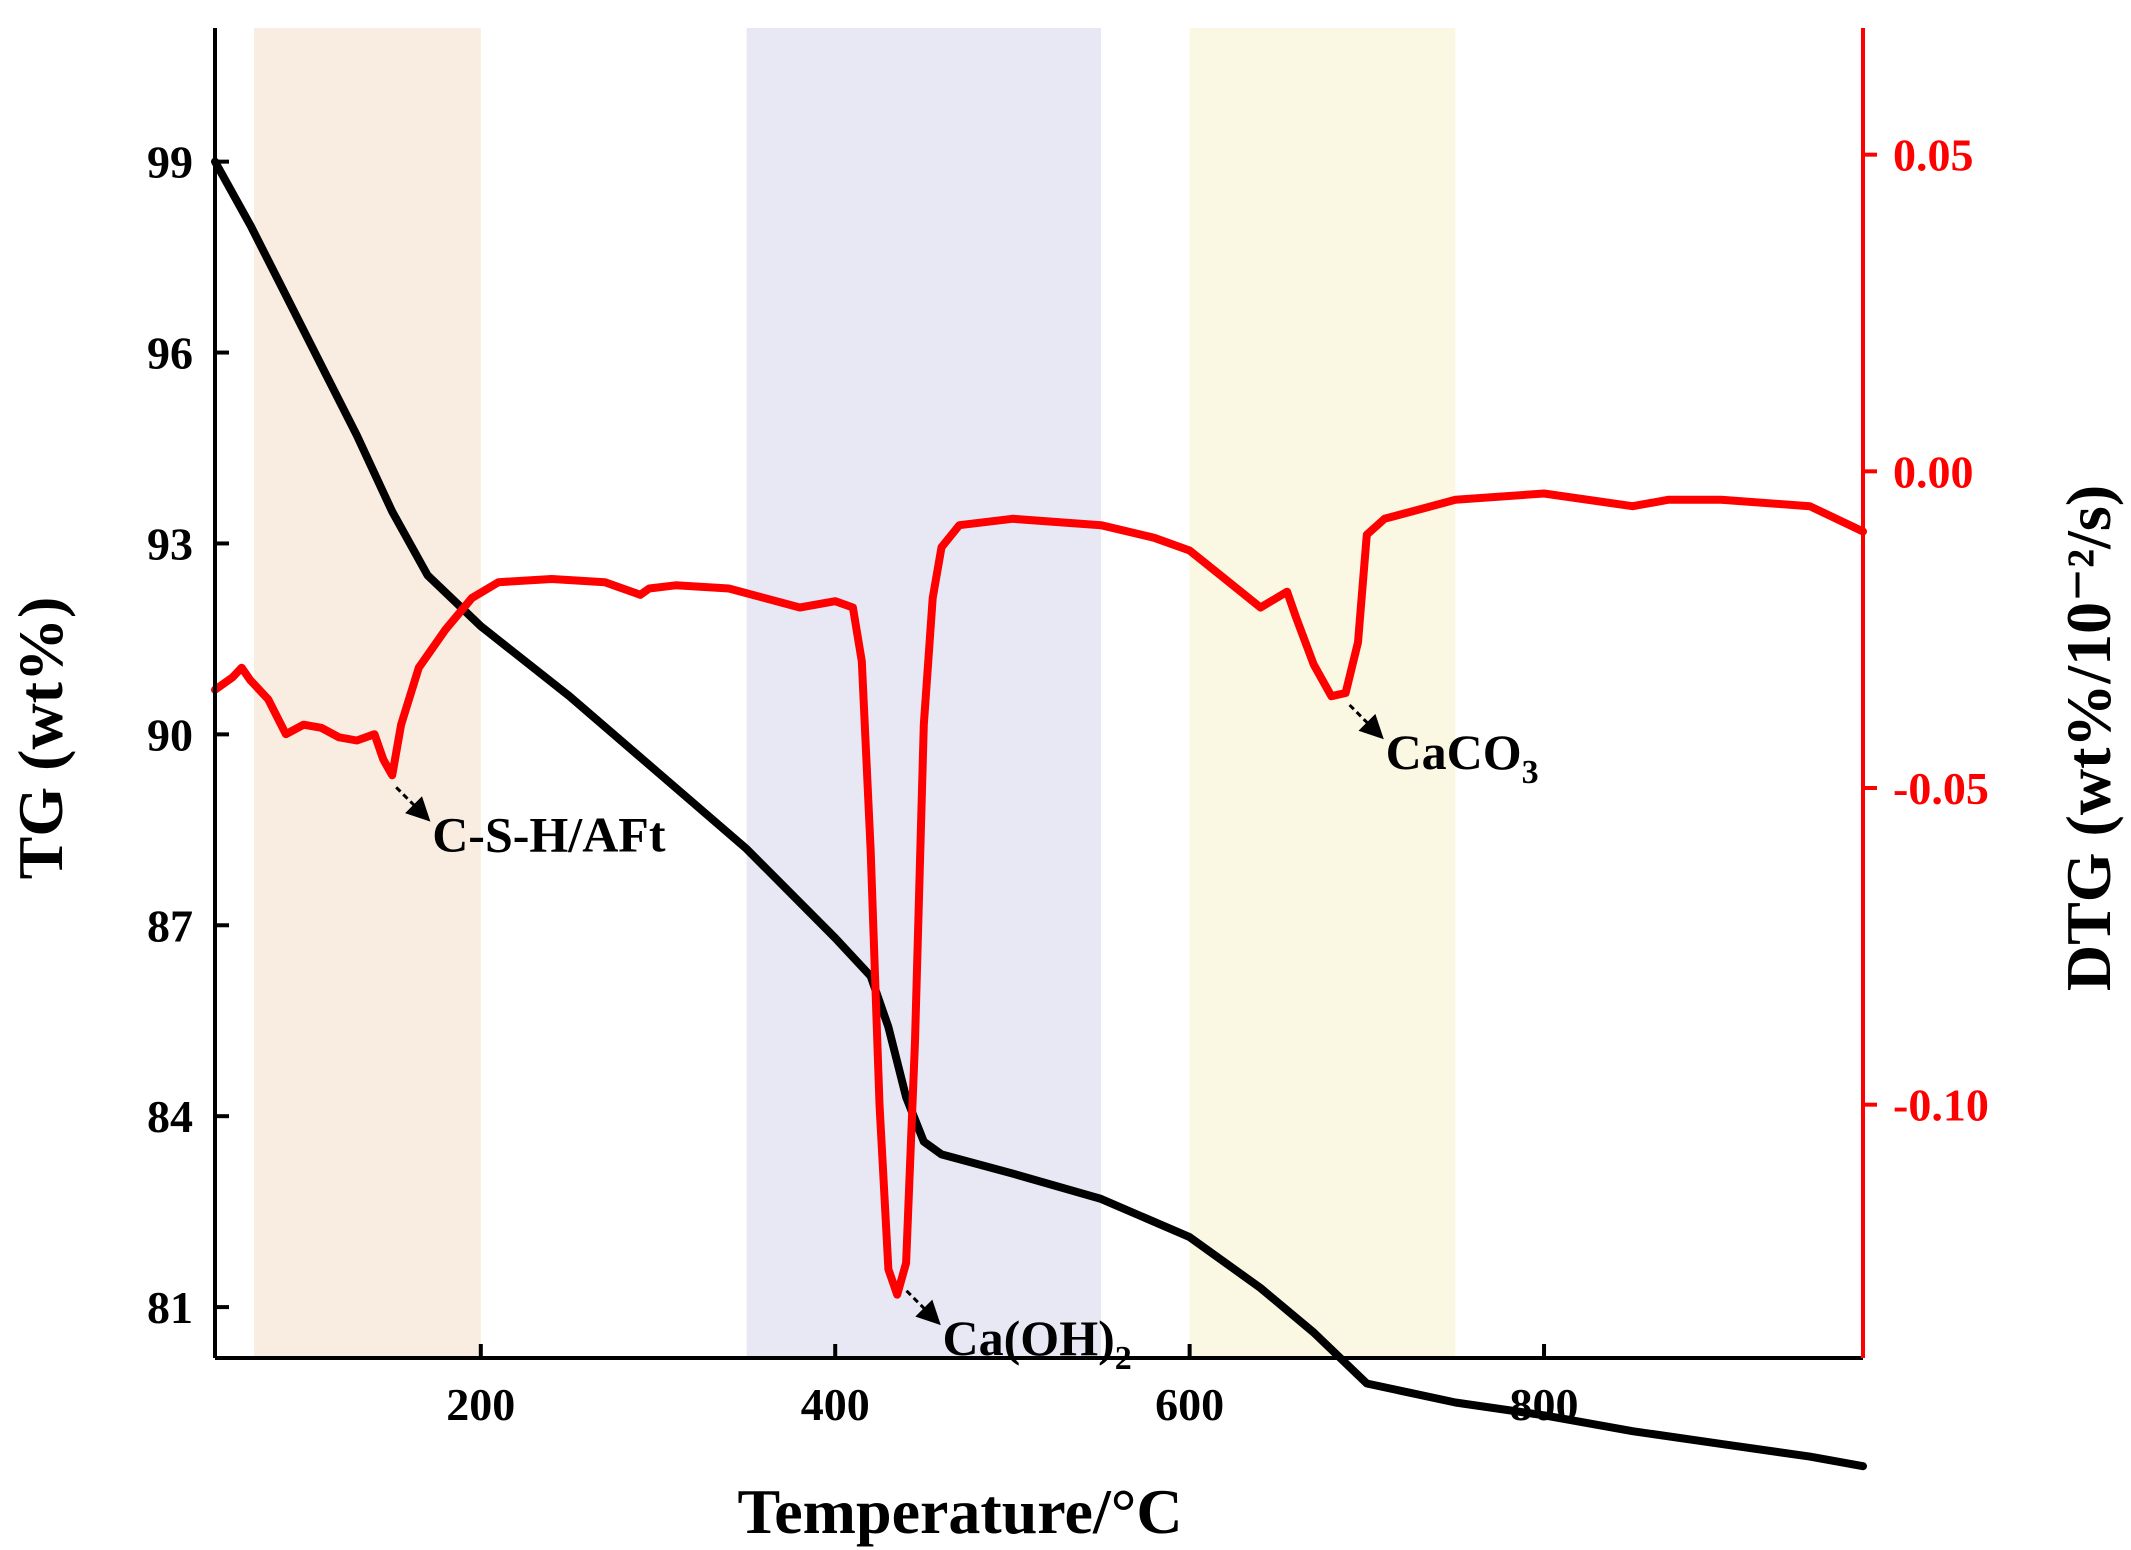 This screenshot has height=1550, width=2131. Describe the element at coordinates (170, 925) in the screenshot. I see `y-left-tick-label: 87` at that location.